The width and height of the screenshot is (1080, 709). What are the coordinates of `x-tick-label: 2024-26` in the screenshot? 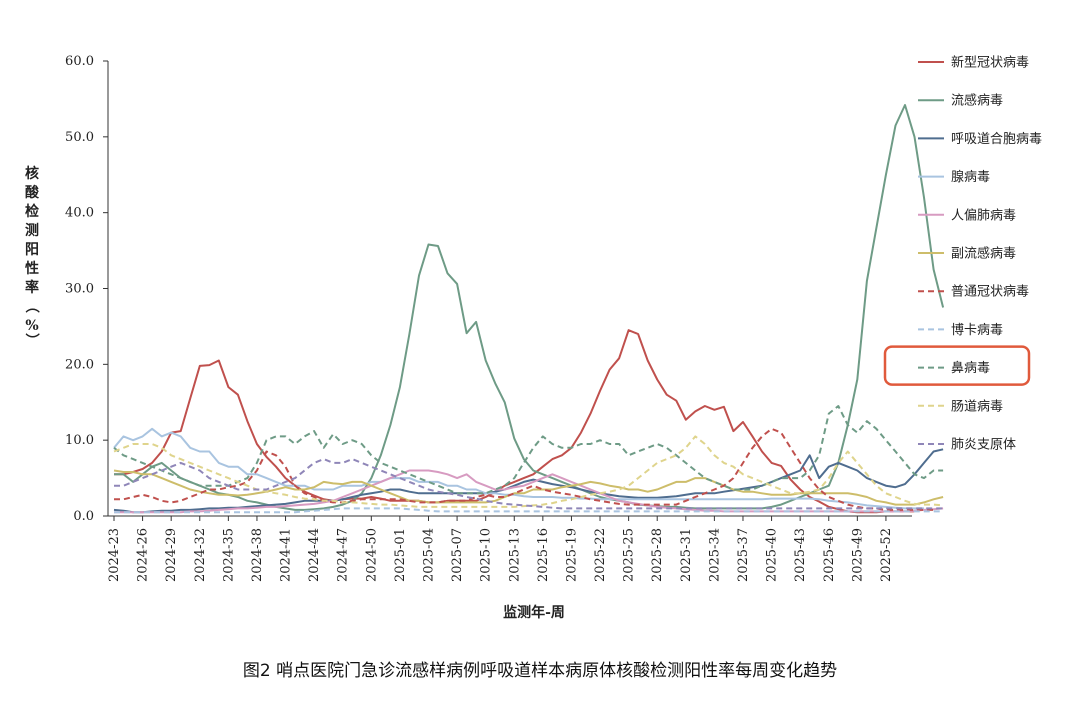 It's located at (143, 555).